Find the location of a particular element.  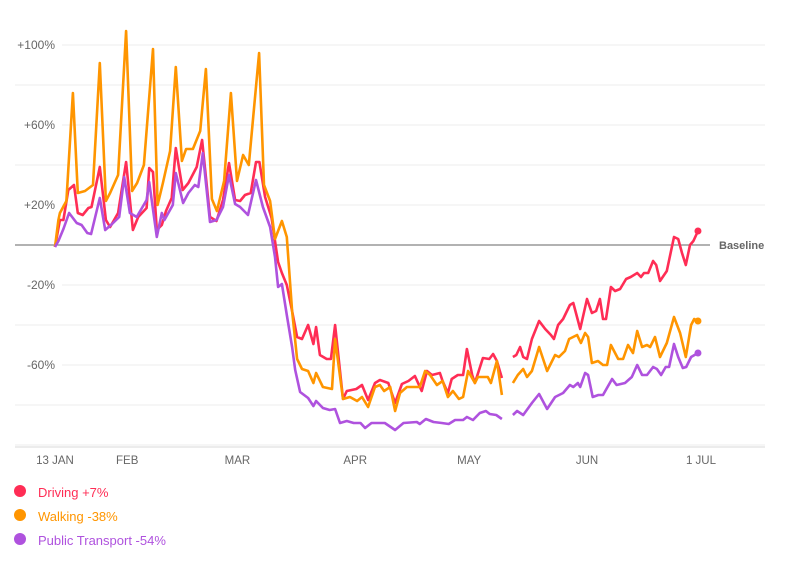

legend-item-driving: Driving +7% is located at coordinates (61, 492).